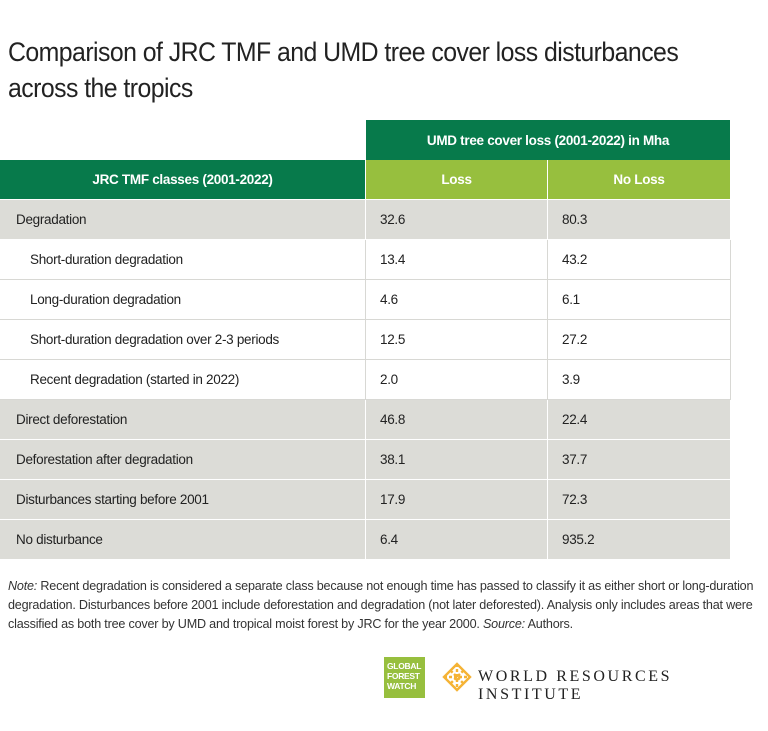 The image size is (768, 731). Describe the element at coordinates (639, 499) in the screenshot. I see `no-loss-value: 72.3` at that location.